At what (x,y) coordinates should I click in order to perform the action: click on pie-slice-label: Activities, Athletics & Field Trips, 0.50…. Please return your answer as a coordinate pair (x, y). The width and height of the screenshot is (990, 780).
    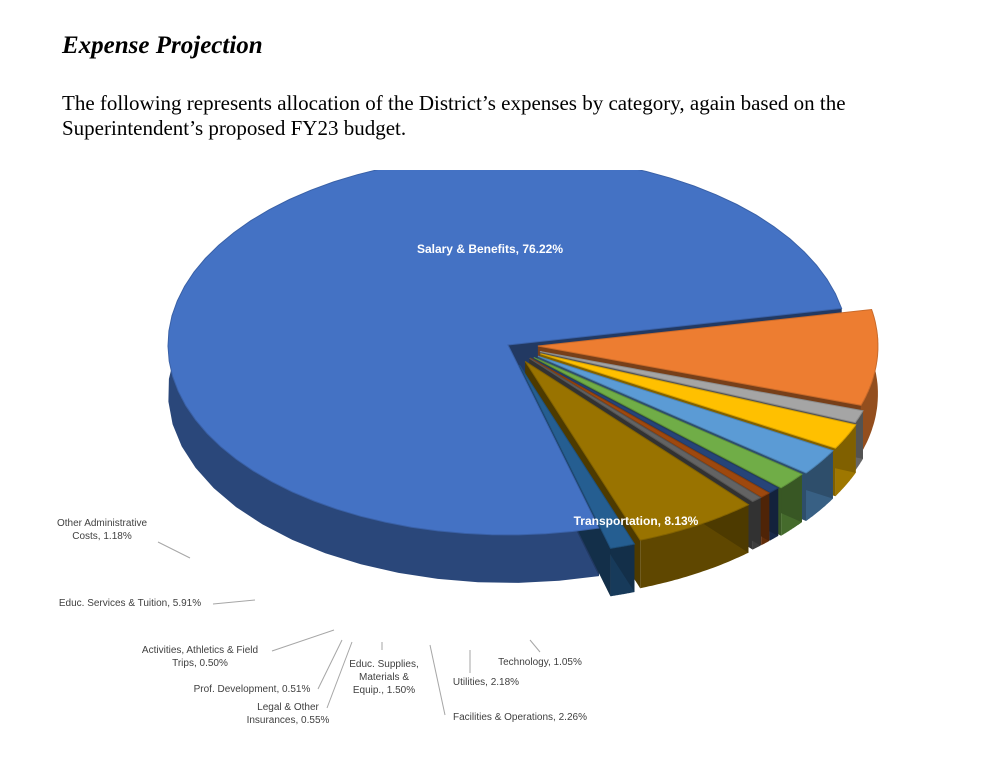
    Looking at the image, I should click on (200, 657).